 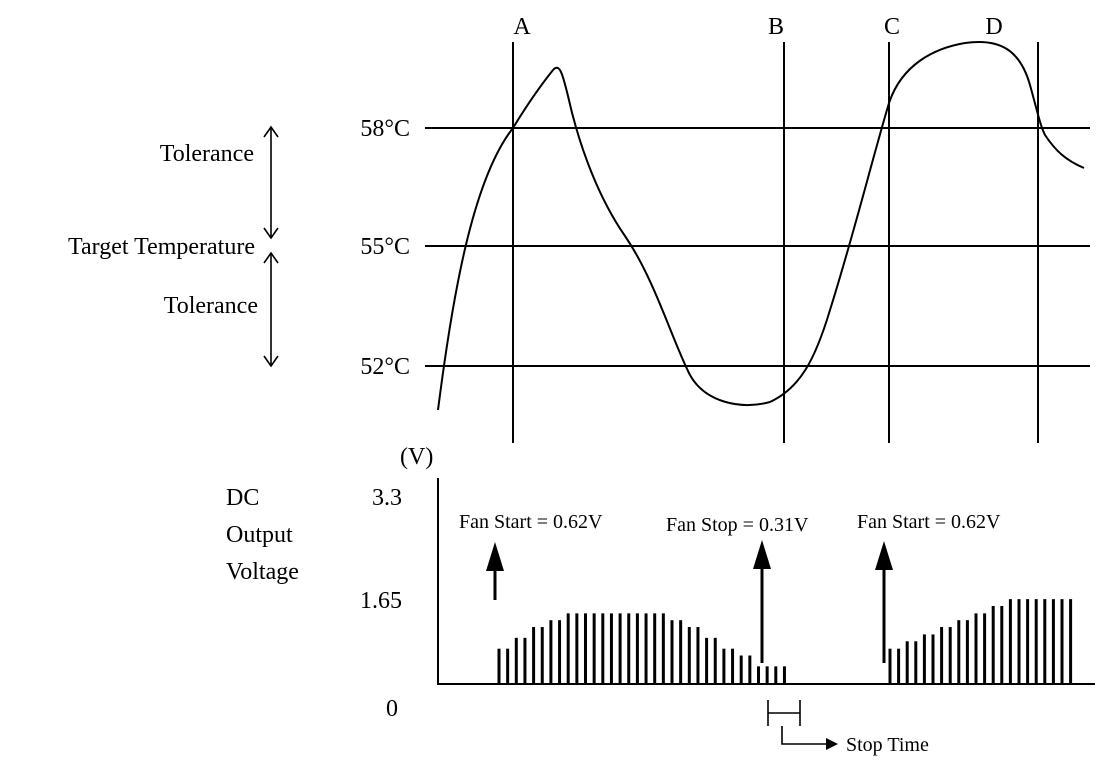 What do you see at coordinates (531, 522) in the screenshot?
I see `fan-start-label-1: Fan Start = 0.62V` at bounding box center [531, 522].